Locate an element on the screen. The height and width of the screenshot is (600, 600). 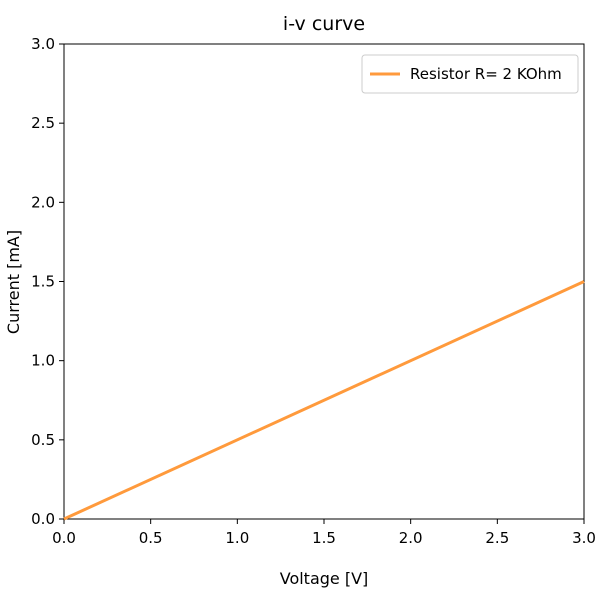
legend-label-resistor: Resistor R= 2 KOhm is located at coordinates (486, 74).